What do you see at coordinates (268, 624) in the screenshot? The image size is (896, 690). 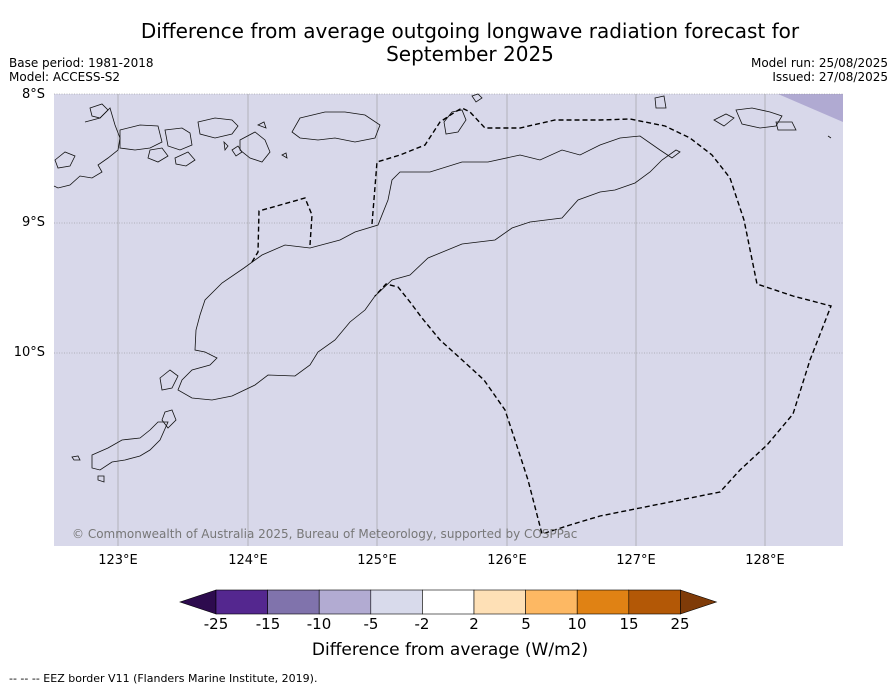 I see `cbar-label: -15` at bounding box center [268, 624].